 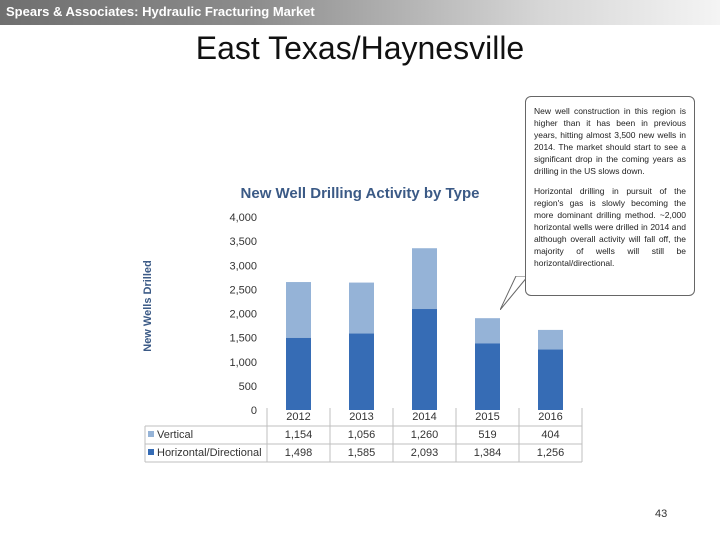 I want to click on data-label-vertical: 1,260, so click(x=425, y=435).